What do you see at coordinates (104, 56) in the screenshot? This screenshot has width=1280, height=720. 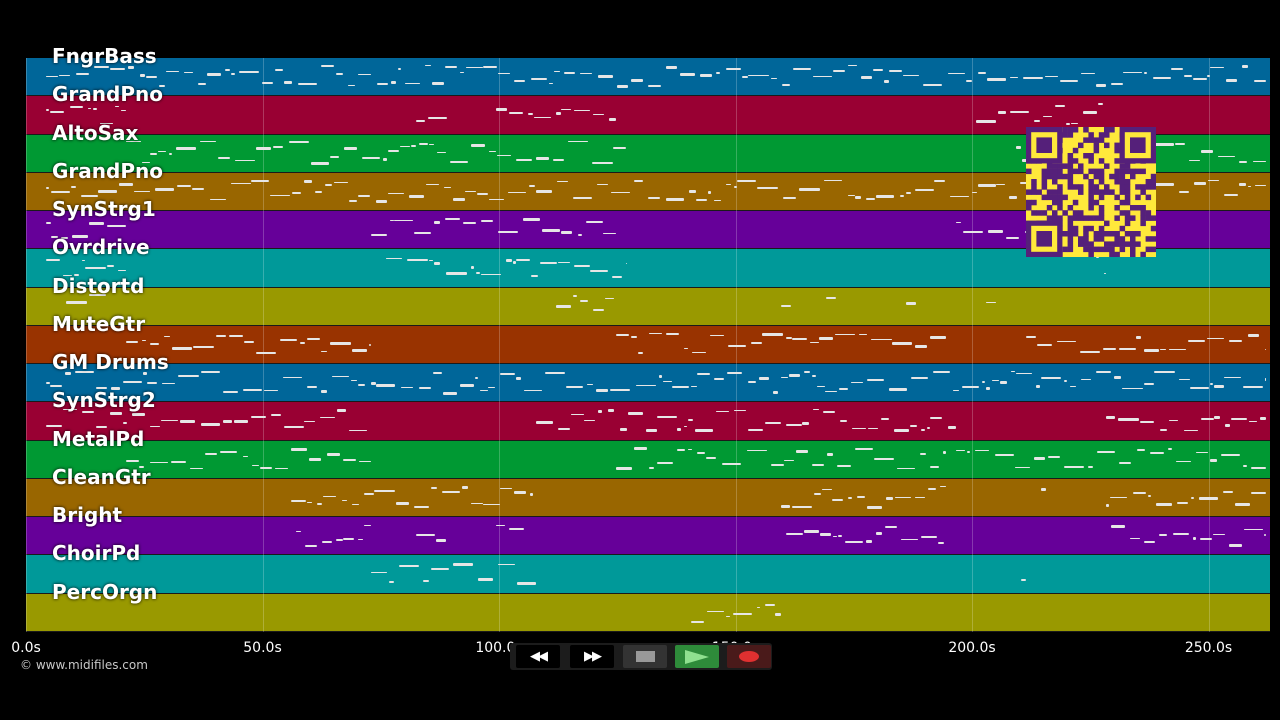 I see `track-name-label: FngrBass` at bounding box center [104, 56].